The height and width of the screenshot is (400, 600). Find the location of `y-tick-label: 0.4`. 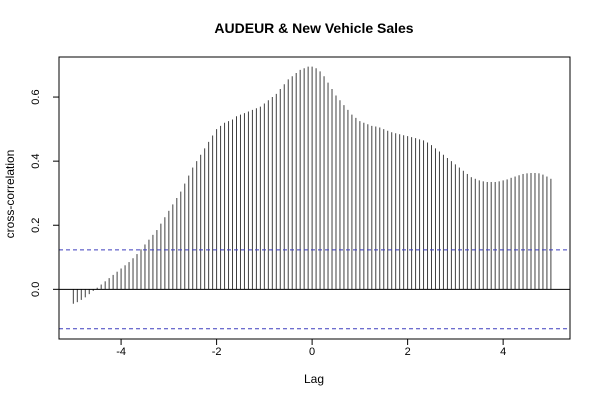

y-tick-label: 0.4 is located at coordinates (36, 160).